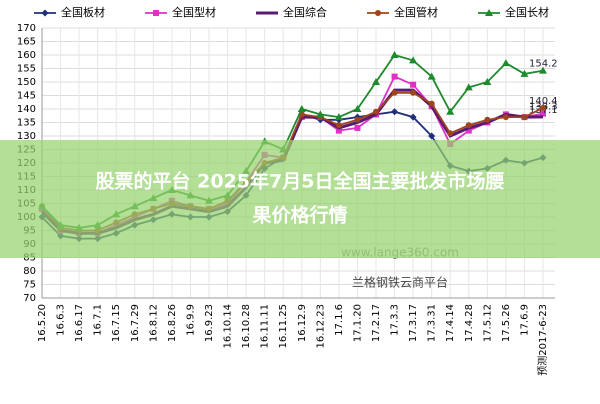 Image resolution: width=600 pixels, height=404 pixels. What do you see at coordinates (194, 12) in the screenshot?
I see `legend-label: 全国型材` at bounding box center [194, 12].